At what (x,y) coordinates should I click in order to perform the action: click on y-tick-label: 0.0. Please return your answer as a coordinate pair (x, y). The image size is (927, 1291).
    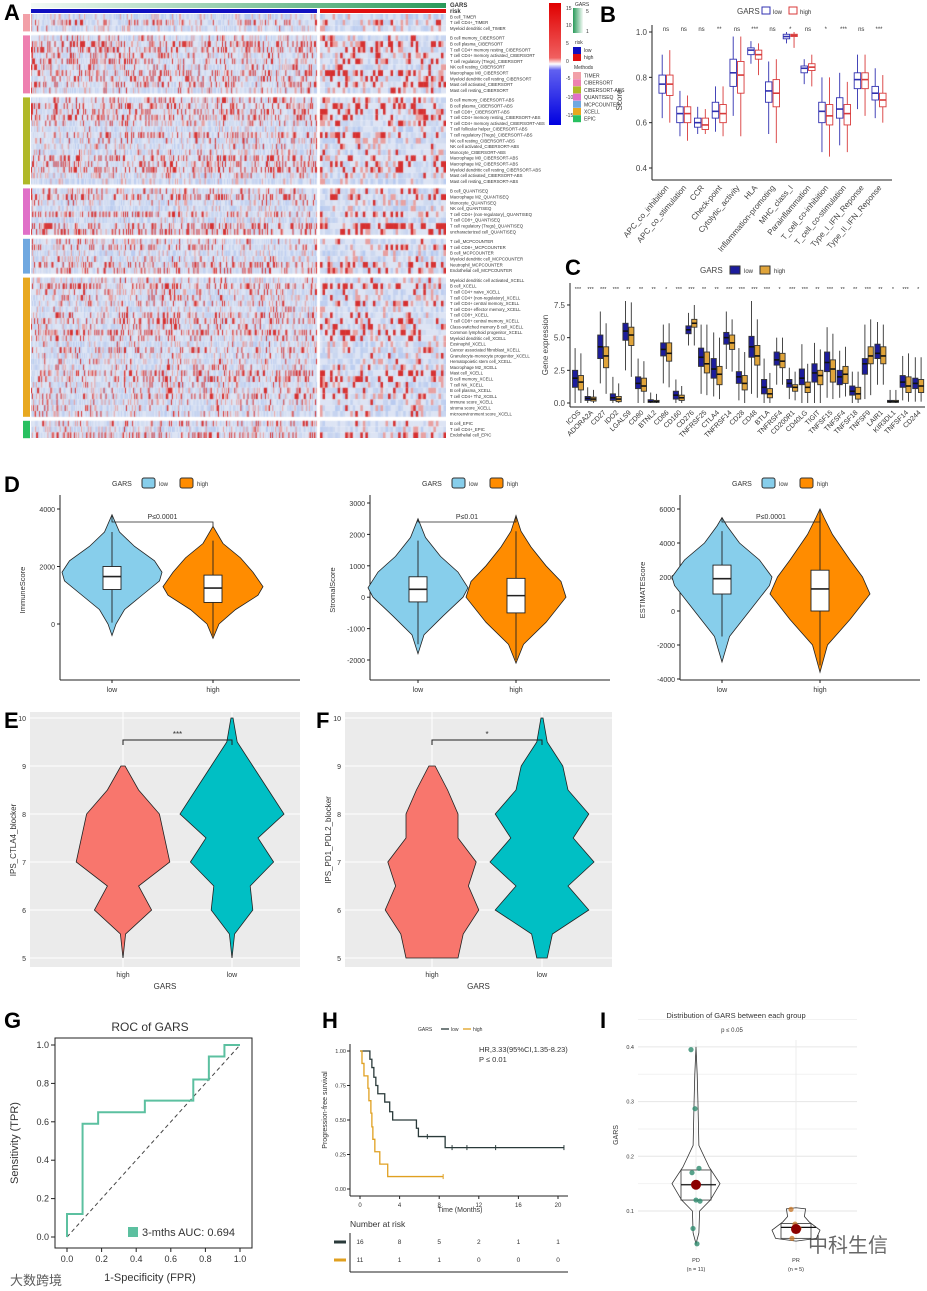
    Looking at the image, I should click on (560, 403).